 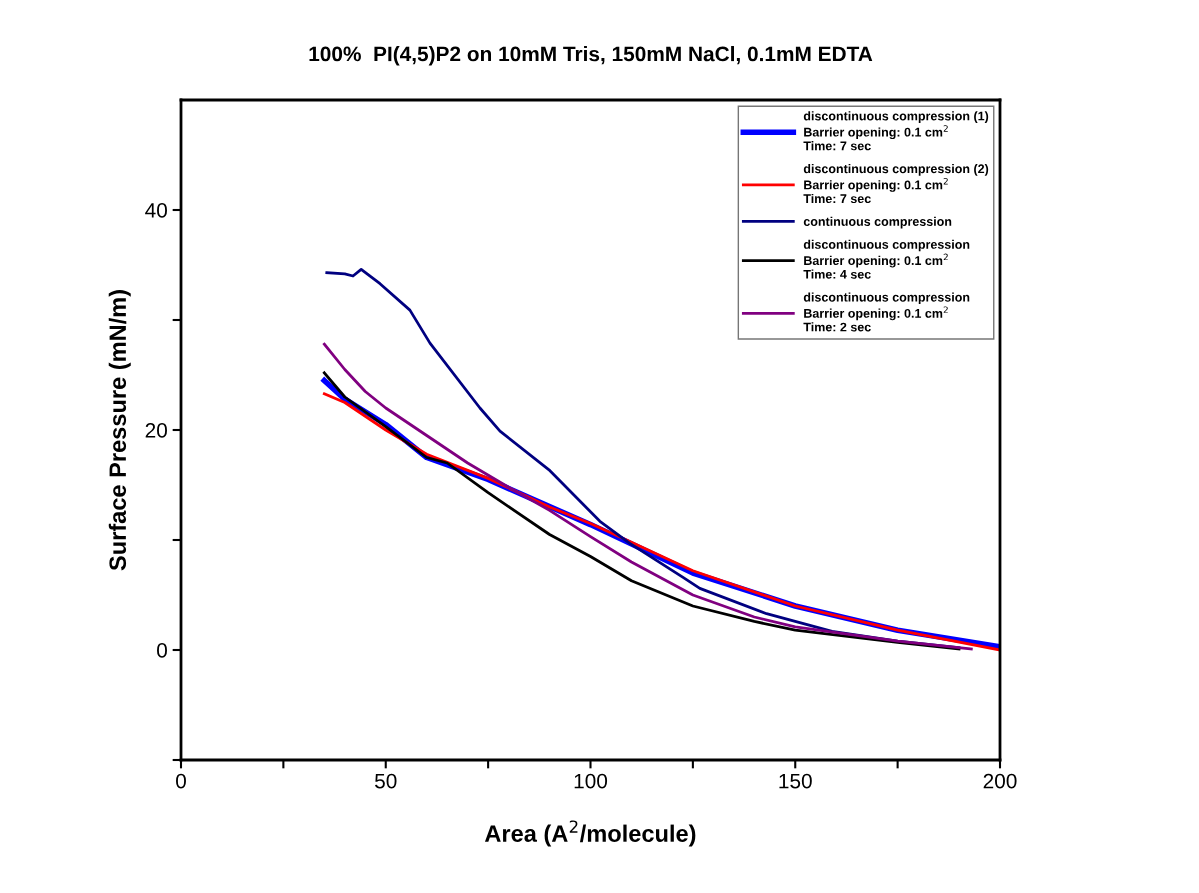 I want to click on x-tick-label: 150, so click(x=795, y=781).